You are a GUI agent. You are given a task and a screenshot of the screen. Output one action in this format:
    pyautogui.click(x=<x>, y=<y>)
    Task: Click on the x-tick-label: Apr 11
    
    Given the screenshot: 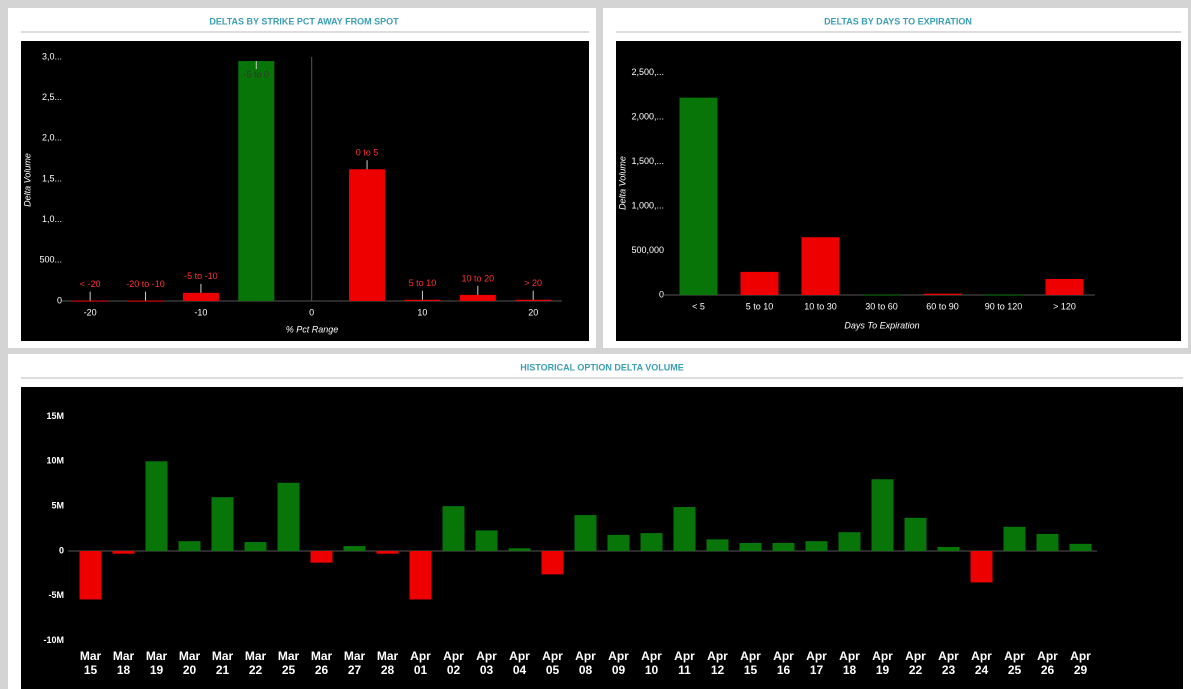 What is the action you would take?
    pyautogui.click(x=684, y=662)
    